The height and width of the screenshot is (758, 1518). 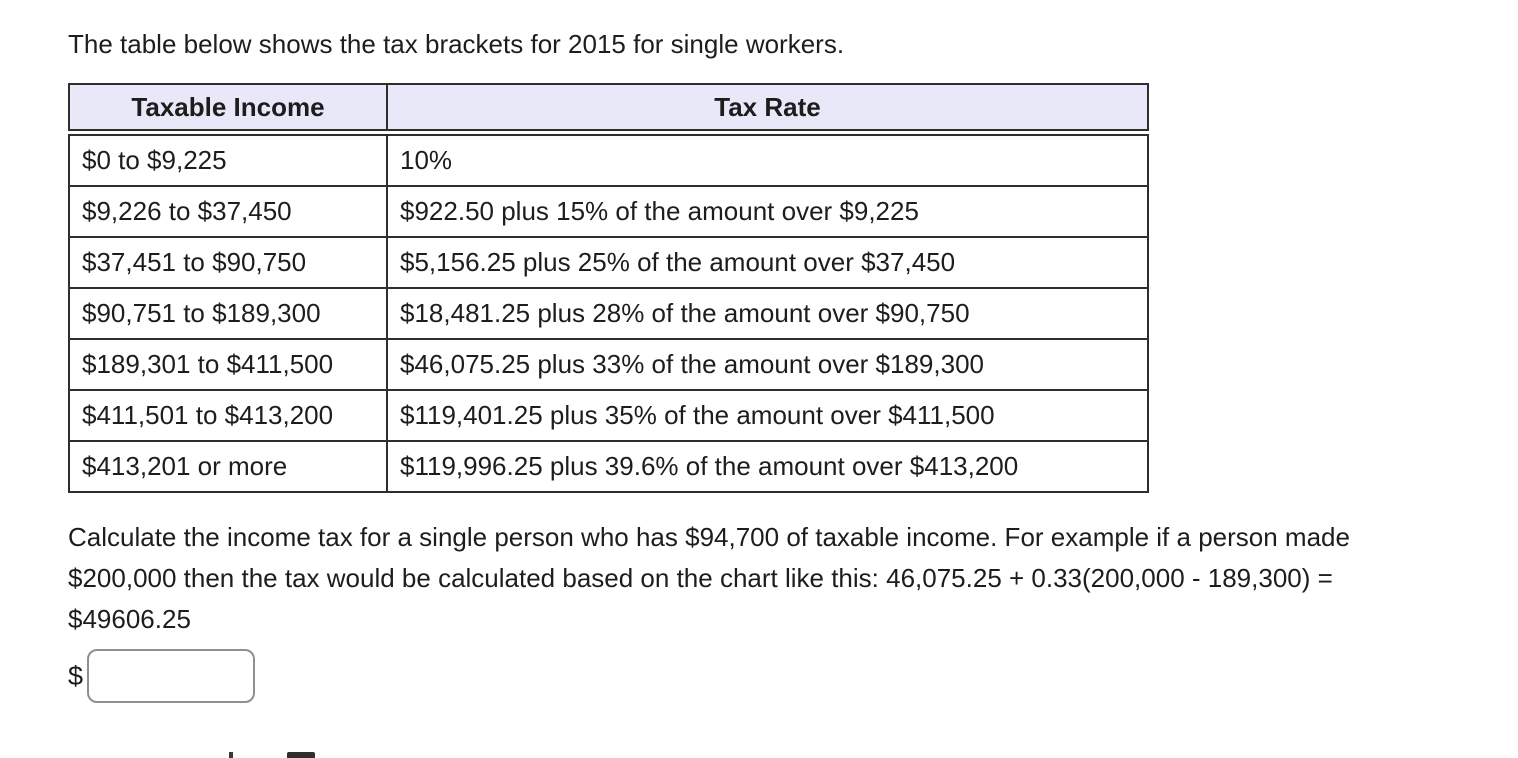 What do you see at coordinates (767, 159) in the screenshot?
I see `tax-rate-cell: 10%` at bounding box center [767, 159].